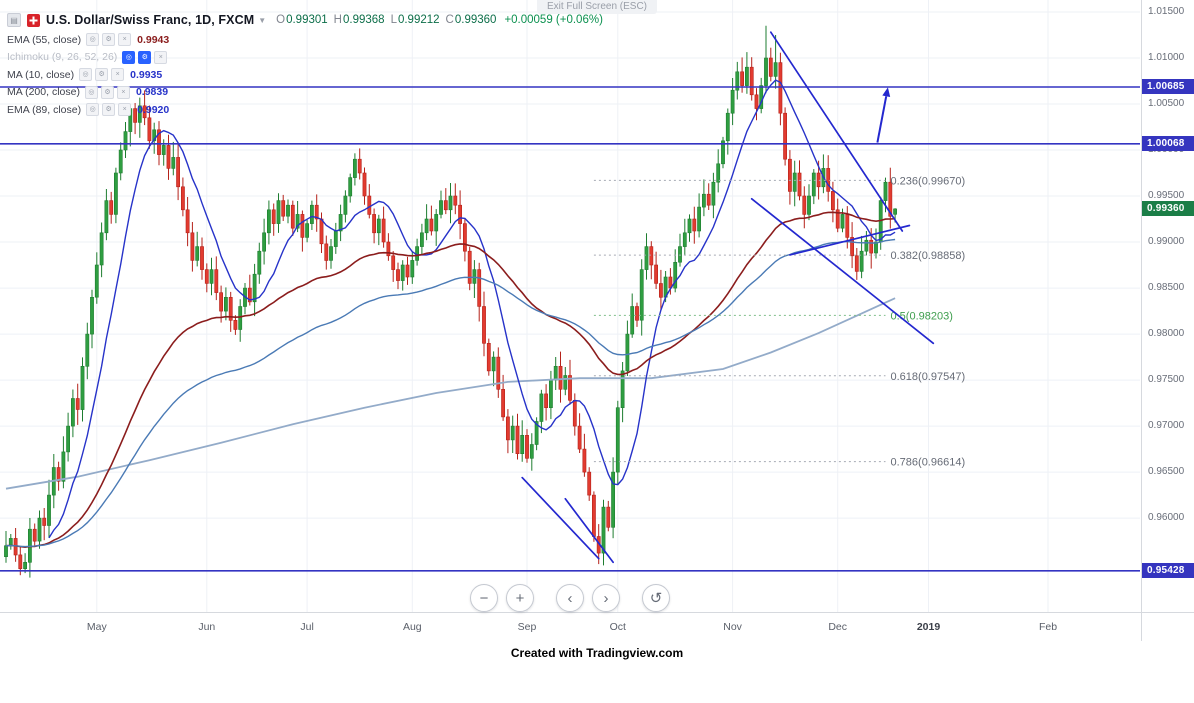 The width and height of the screenshot is (1194, 703). Describe the element at coordinates (732, 627) in the screenshot. I see `time-axis-label: Nov` at that location.